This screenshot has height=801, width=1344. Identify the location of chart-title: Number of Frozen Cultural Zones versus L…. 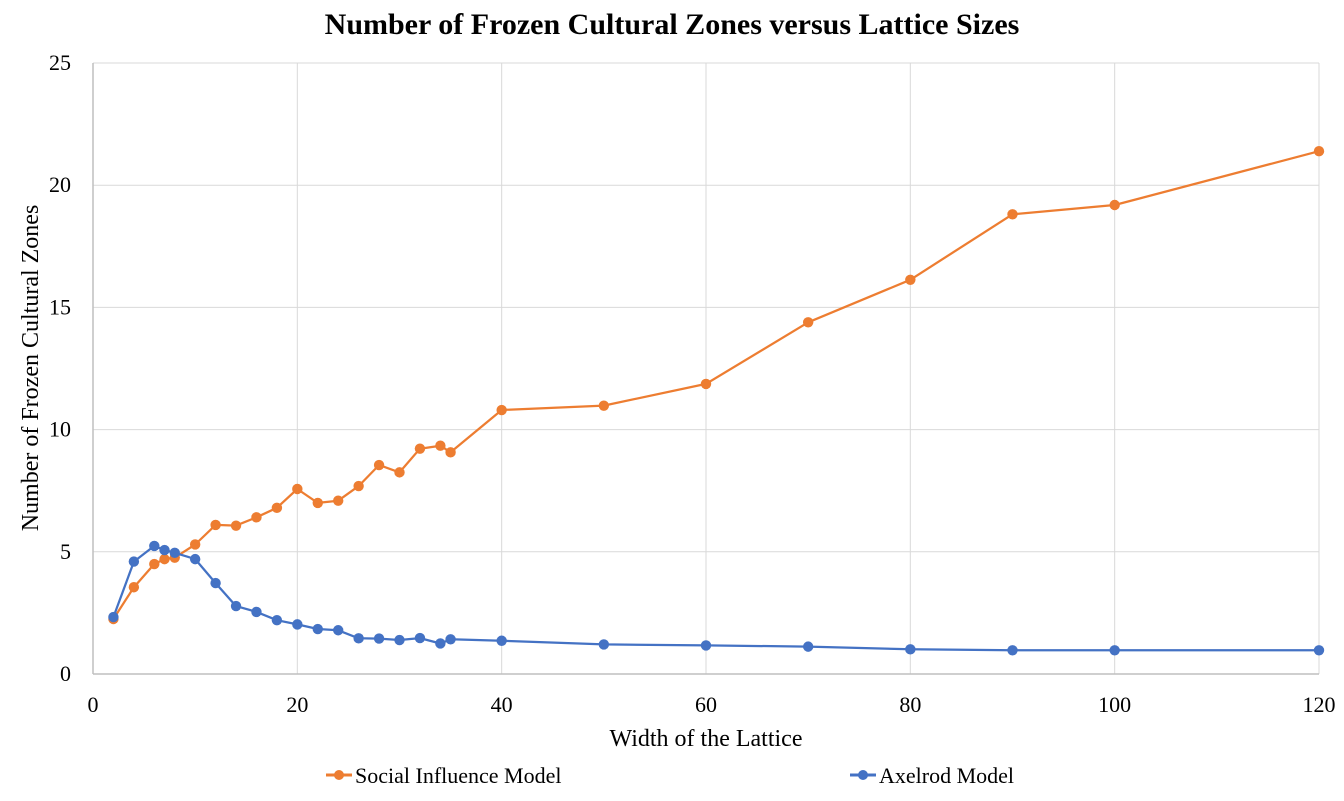
(672, 24).